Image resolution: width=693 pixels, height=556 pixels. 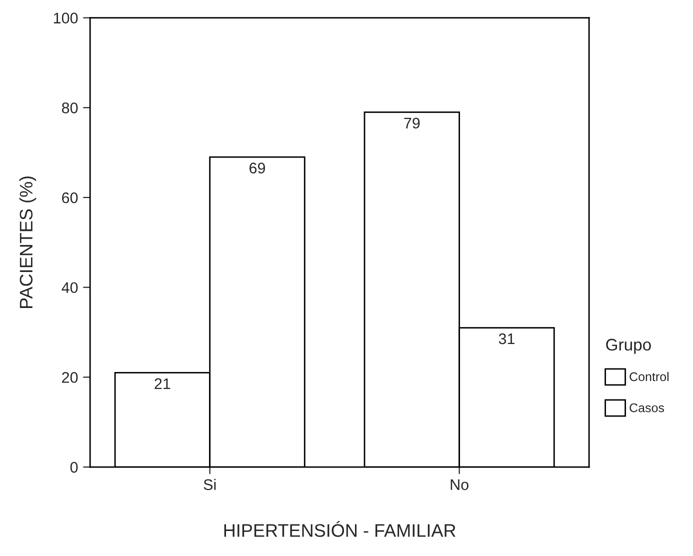 What do you see at coordinates (647, 407) in the screenshot?
I see `legend-label: Casos` at bounding box center [647, 407].